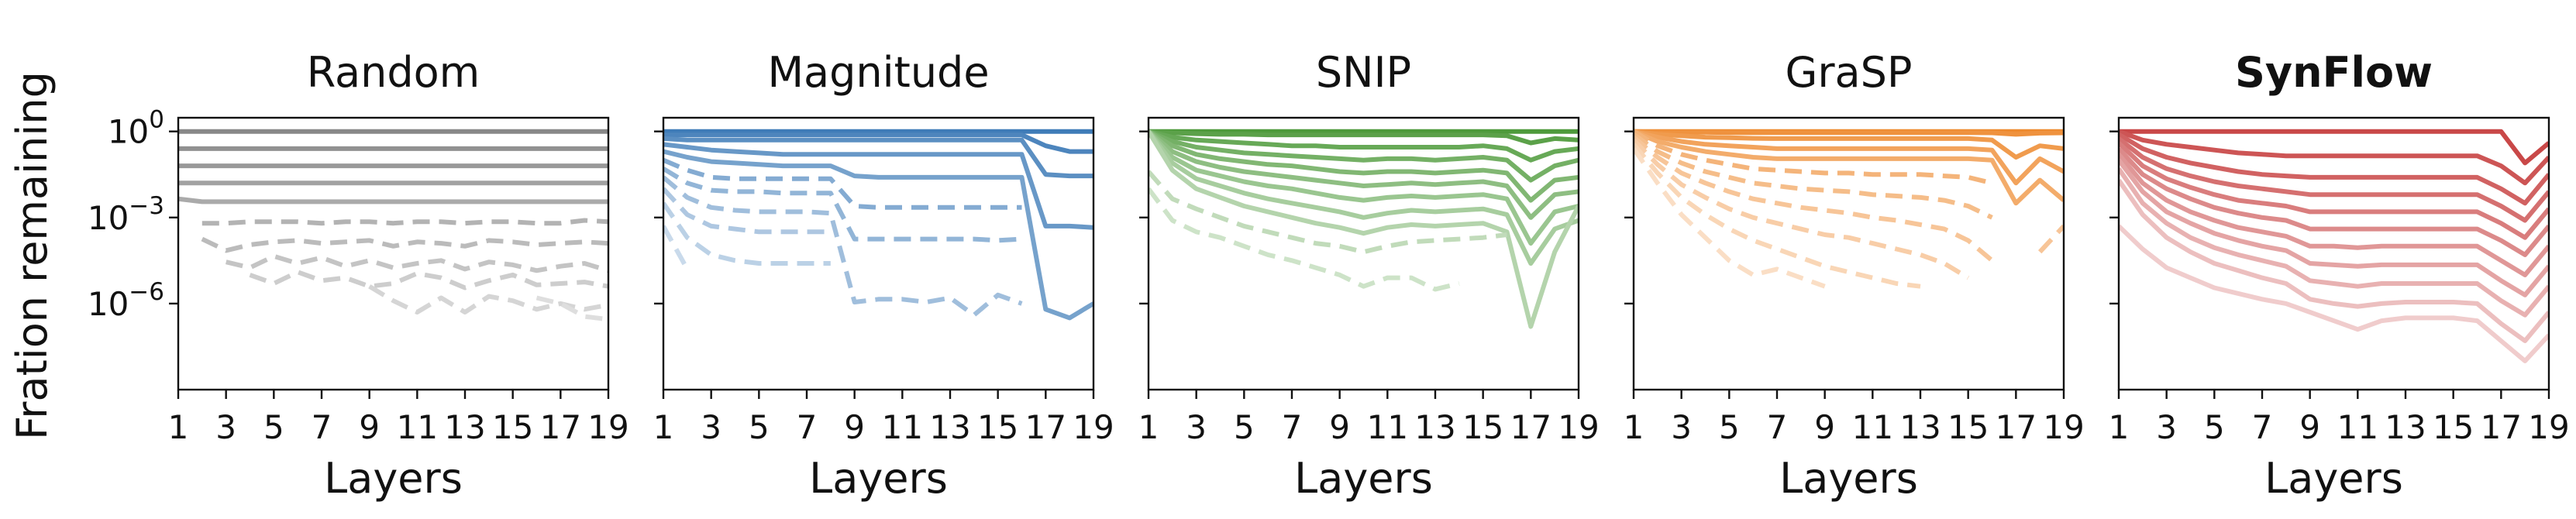 This screenshot has width=2576, height=519. Describe the element at coordinates (878, 72) in the screenshot. I see `panel-title: Magnitude` at that location.